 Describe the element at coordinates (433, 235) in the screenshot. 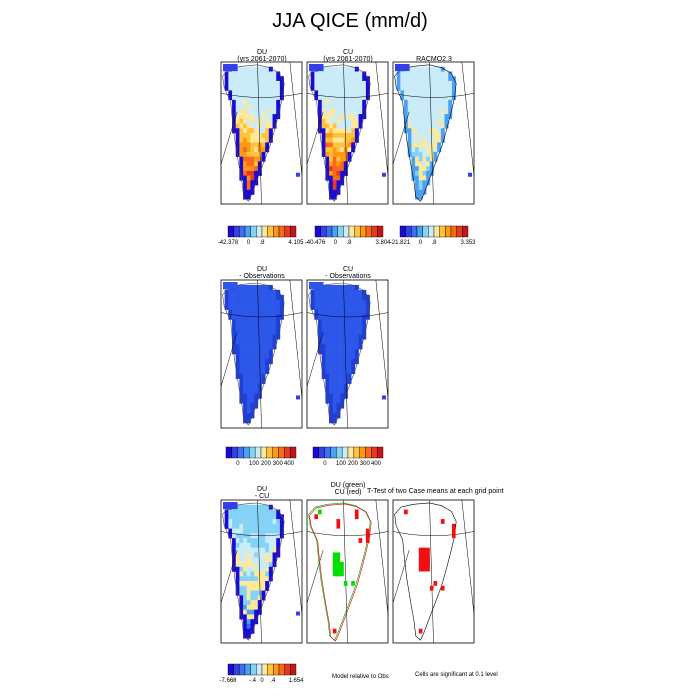

I see `colorbar: -21.821 0.8 3.353` at that location.